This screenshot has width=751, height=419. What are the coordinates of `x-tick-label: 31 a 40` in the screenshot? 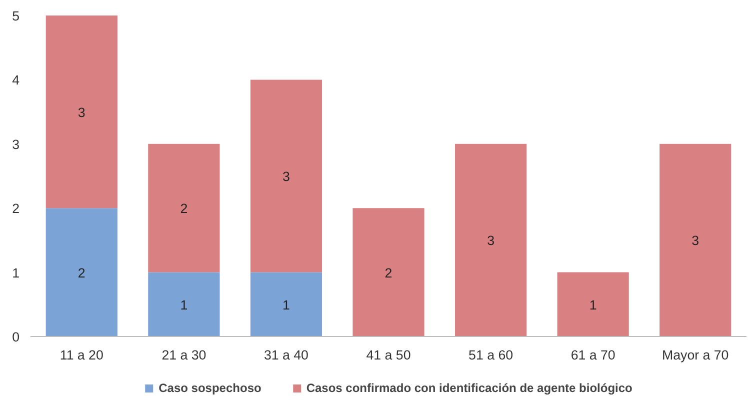 It's located at (286, 355).